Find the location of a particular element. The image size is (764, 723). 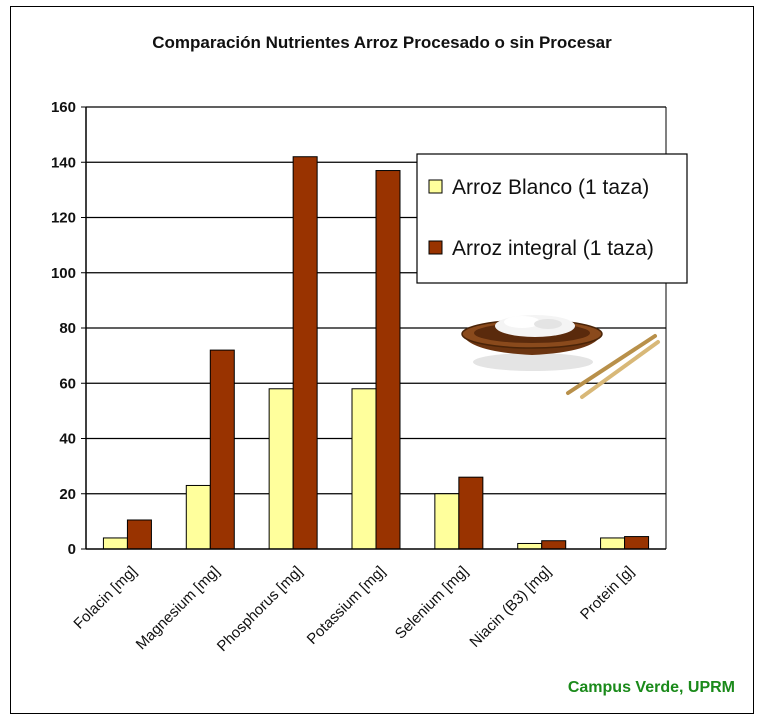

bar-arroz-blanco-1-taza-potassium-mg is located at coordinates (364, 469).